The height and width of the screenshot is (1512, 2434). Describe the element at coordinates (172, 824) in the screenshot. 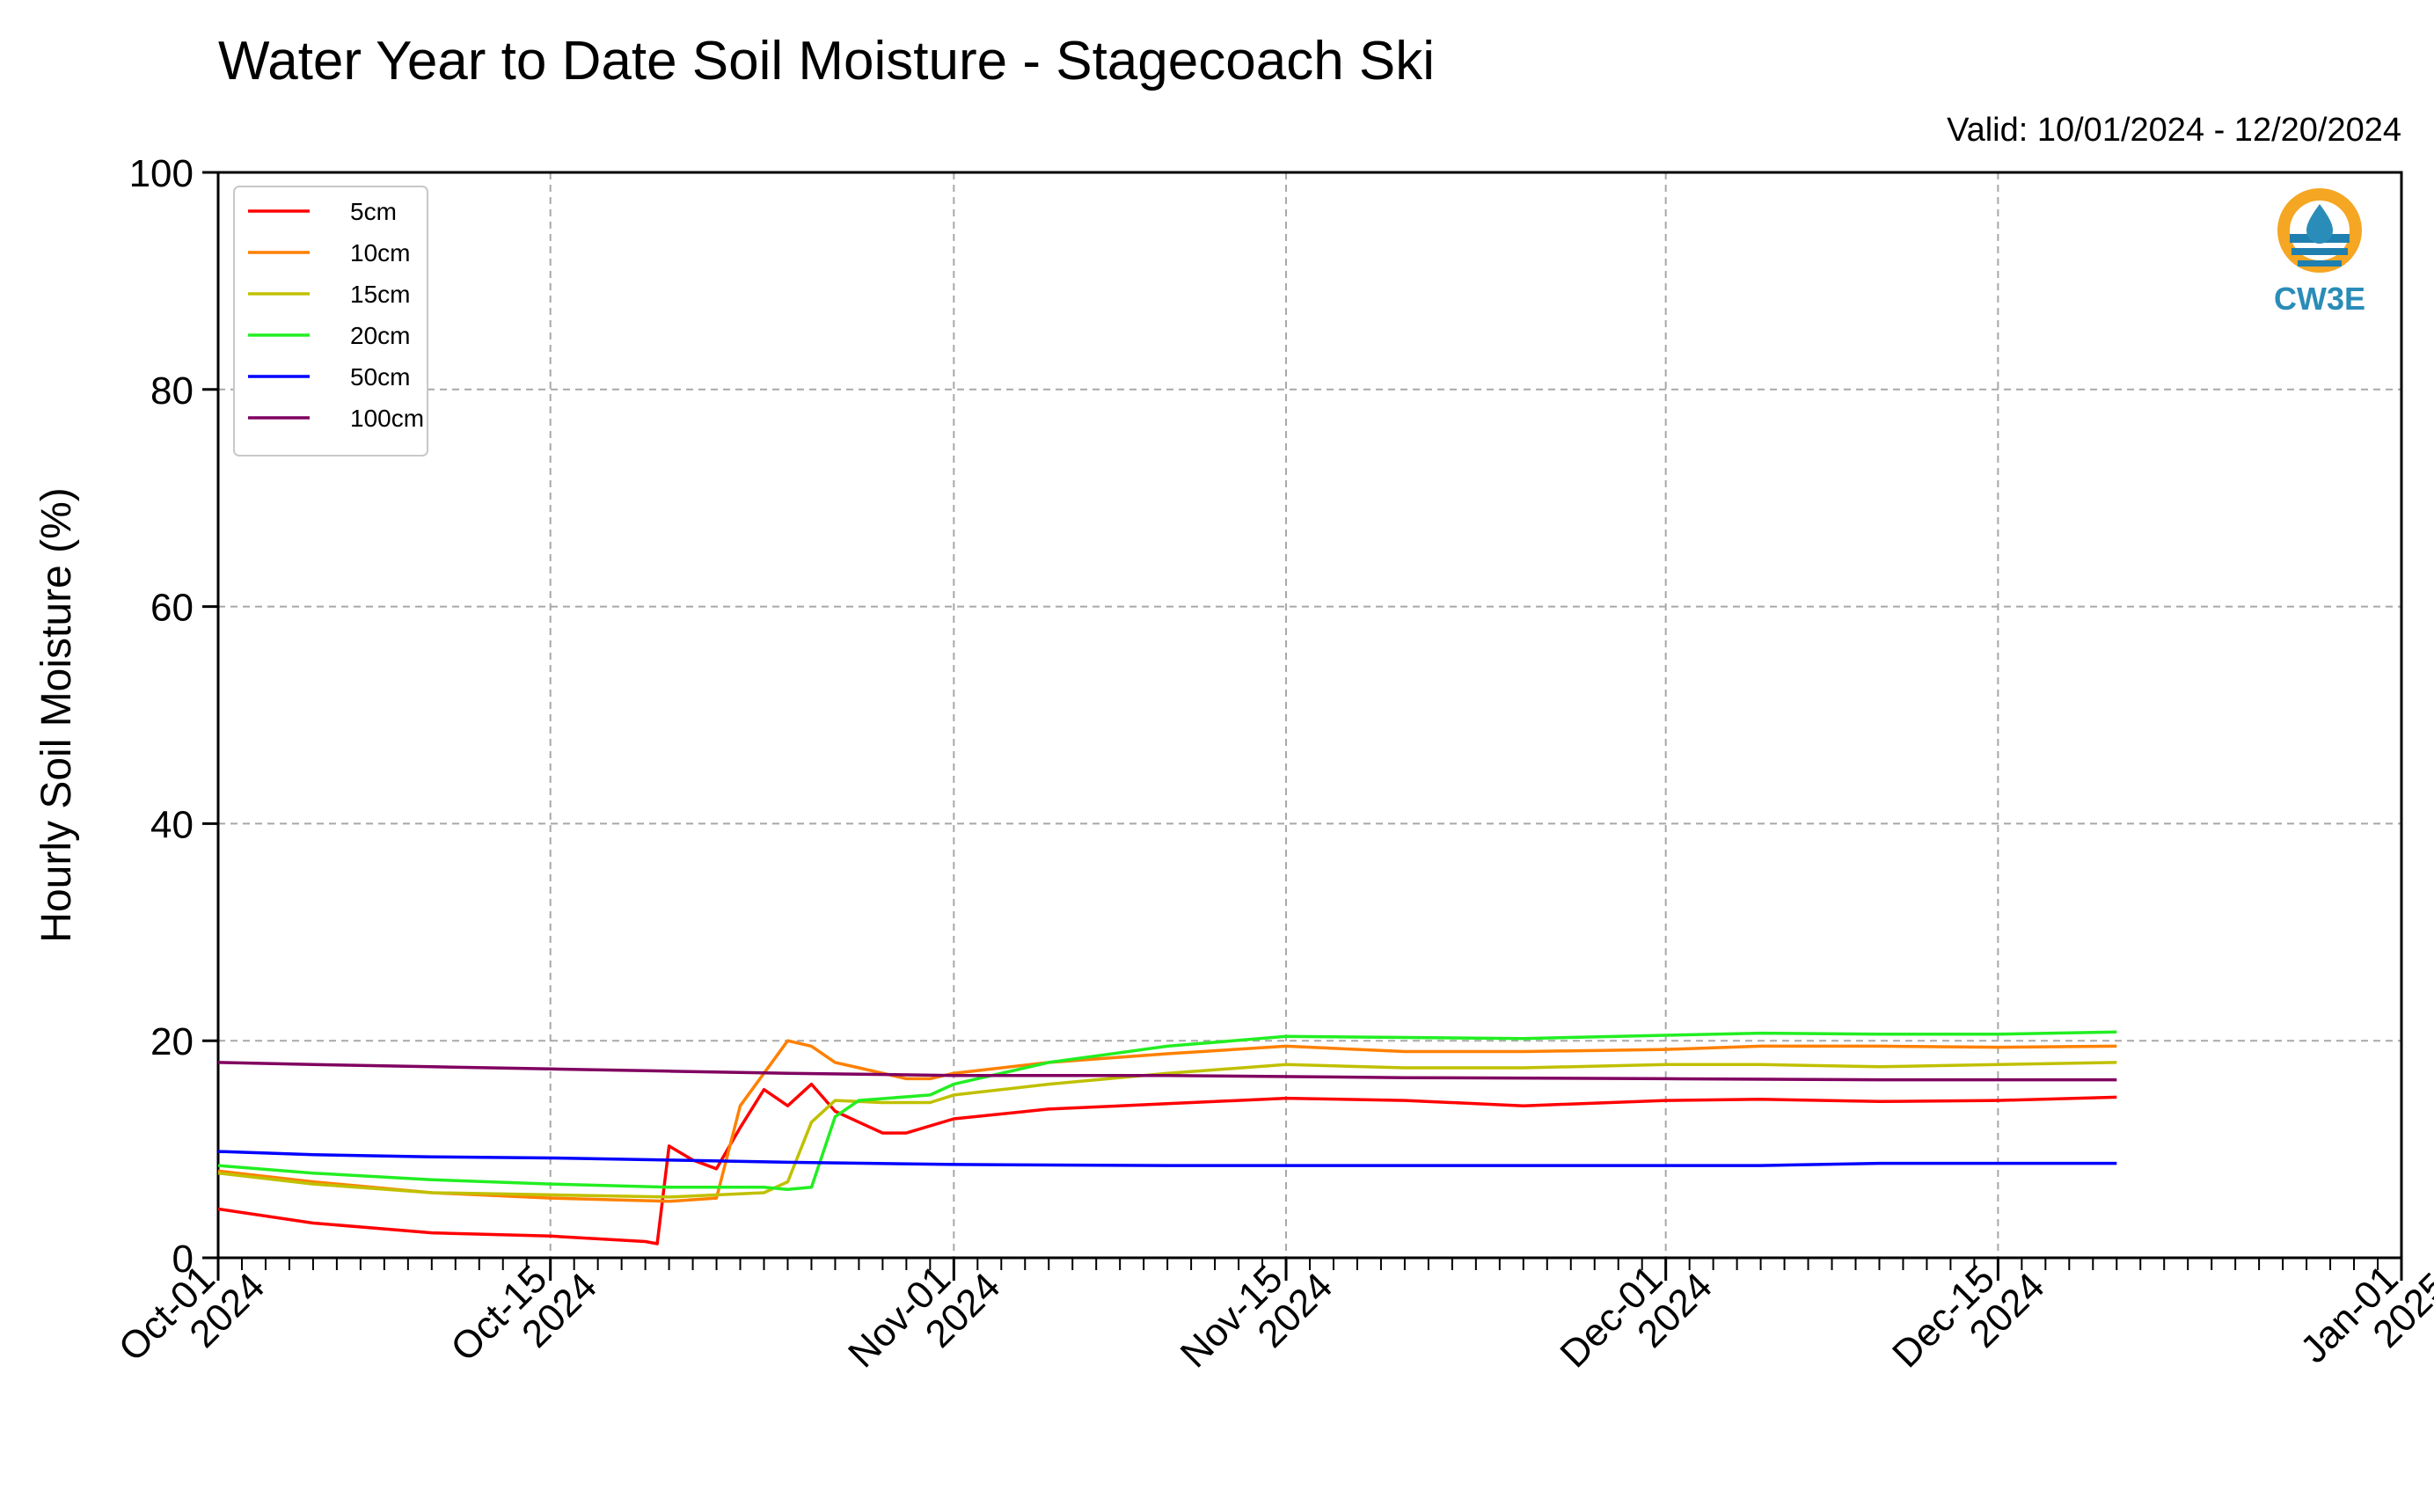

I see `y-tick-label: 40` at that location.